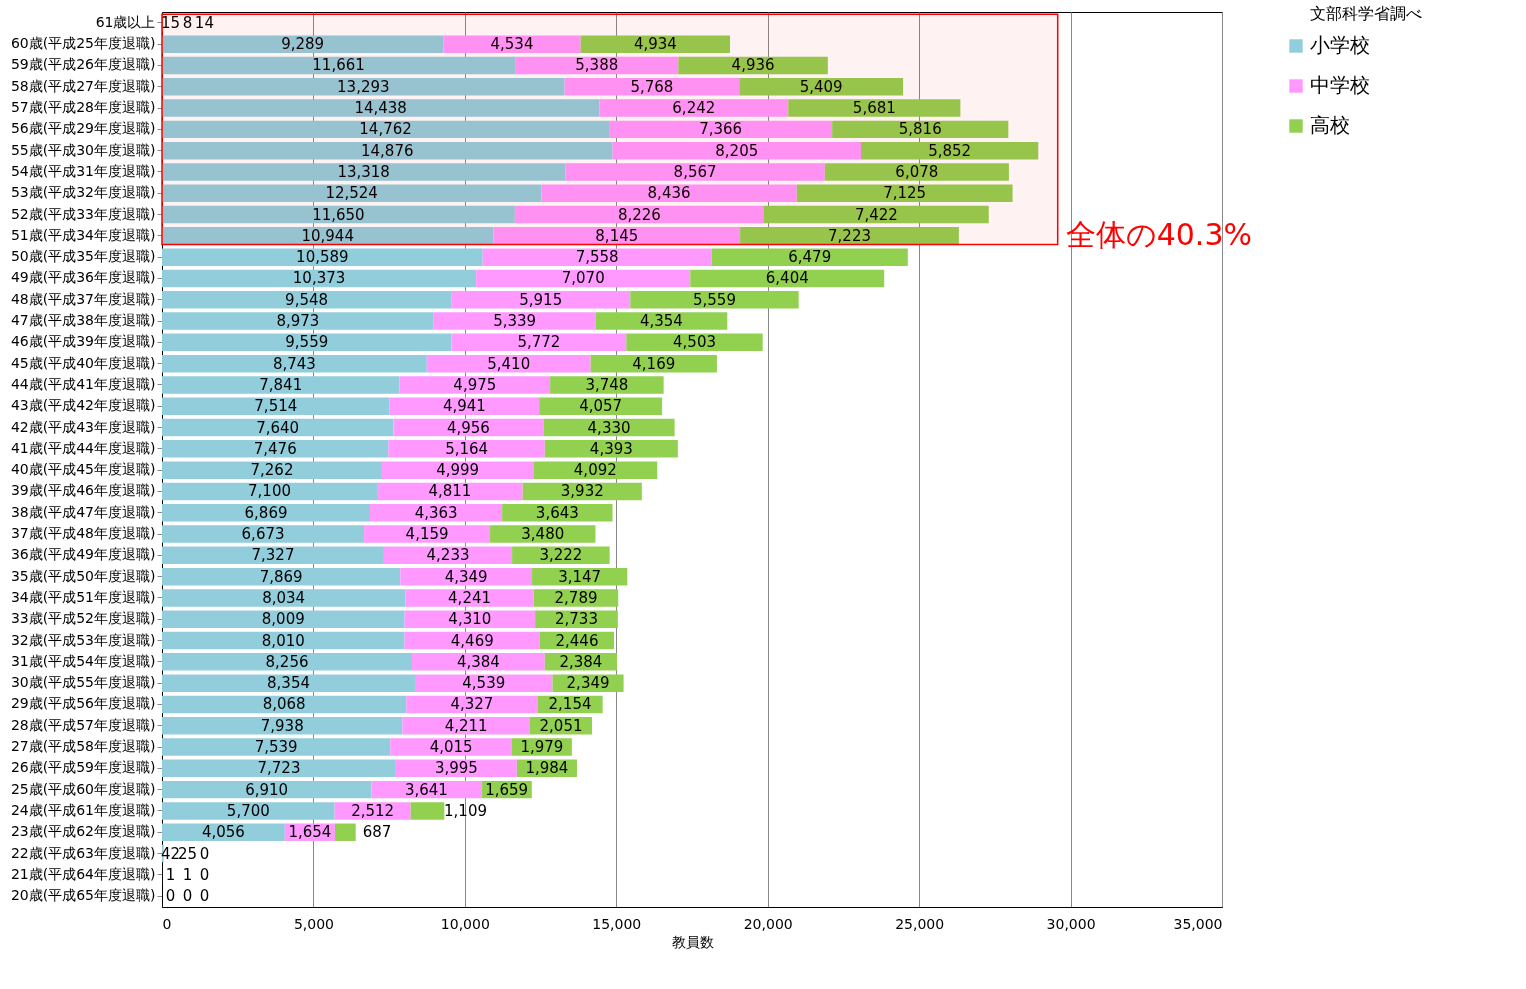  Describe the element at coordinates (83, 490) in the screenshot. I see `y-tick-label: 39歳(平成46年度退職)` at that location.